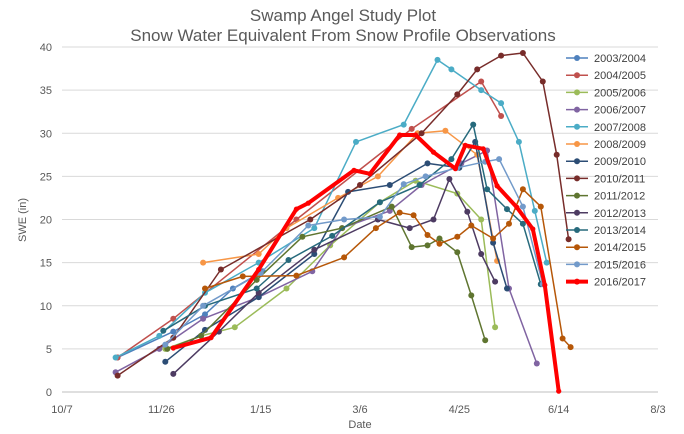 This screenshot has height=434, width=684. Describe the element at coordinates (620, 214) in the screenshot. I see `legend-label: 2012/2013` at that location.